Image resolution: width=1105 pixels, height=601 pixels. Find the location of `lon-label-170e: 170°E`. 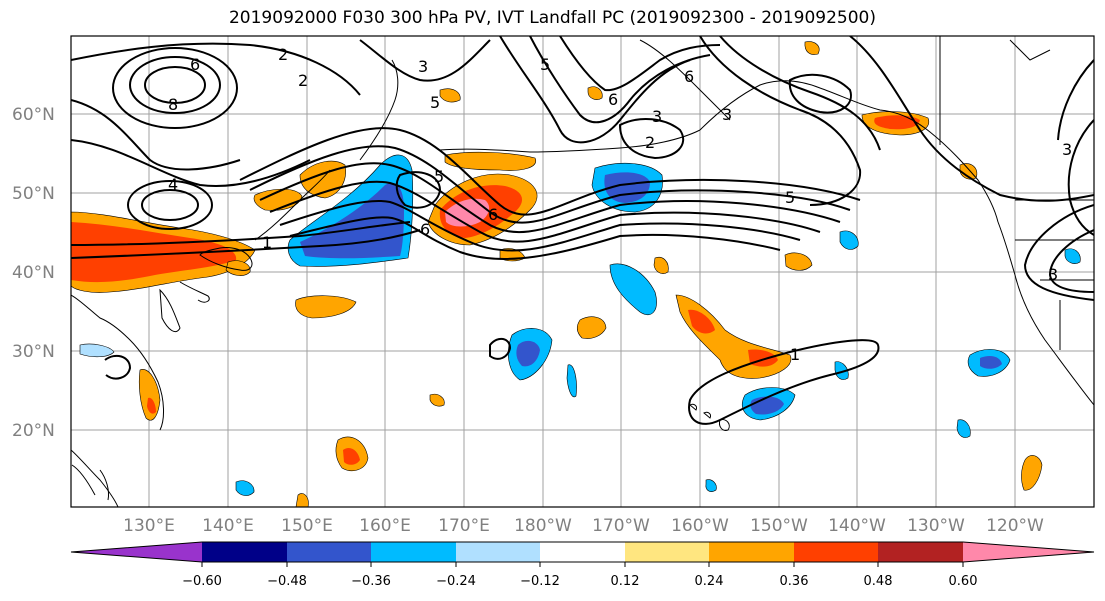

lon-label-170e: 170°E is located at coordinates (464, 526).